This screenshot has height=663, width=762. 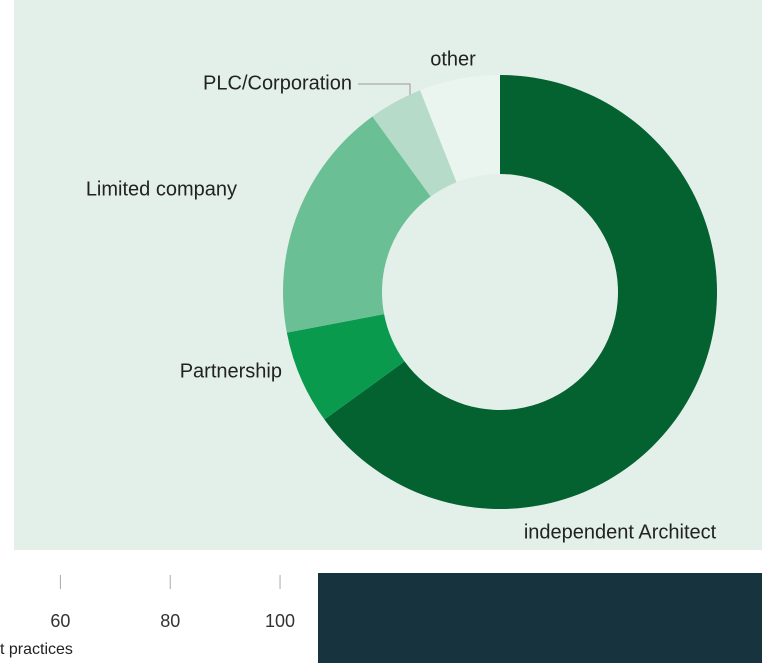 What do you see at coordinates (60, 621) in the screenshot?
I see `x-tick-label: 60` at bounding box center [60, 621].